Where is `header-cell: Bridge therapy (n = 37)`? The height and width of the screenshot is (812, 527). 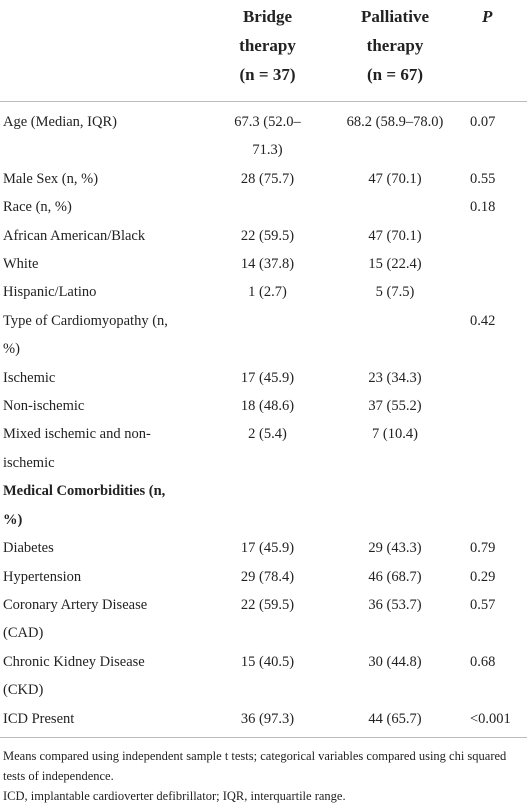
header-cell: Bridge therapy (n = 37) is located at coordinates (267, 51).